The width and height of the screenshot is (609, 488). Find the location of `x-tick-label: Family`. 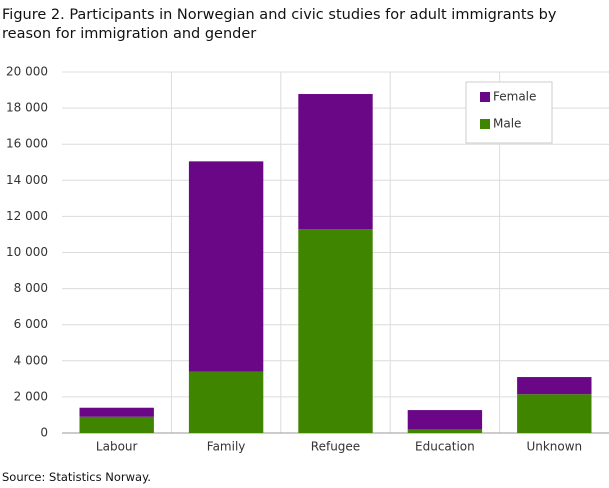

x-tick-label: Family is located at coordinates (226, 447).